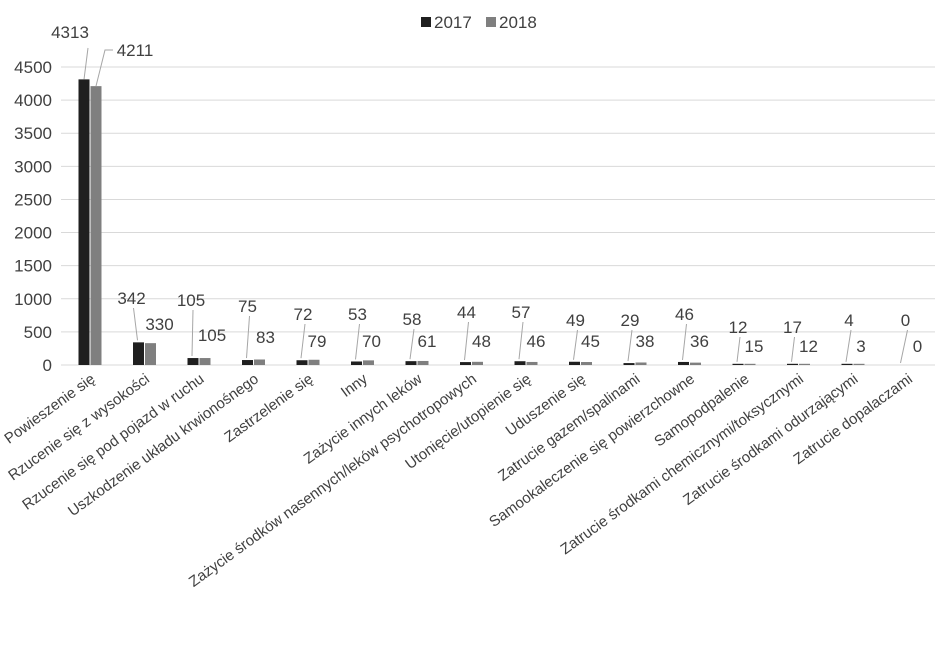 This screenshot has width=937, height=672. What do you see at coordinates (738, 327) in the screenshot?
I see `data-label-2017: 12` at bounding box center [738, 327].